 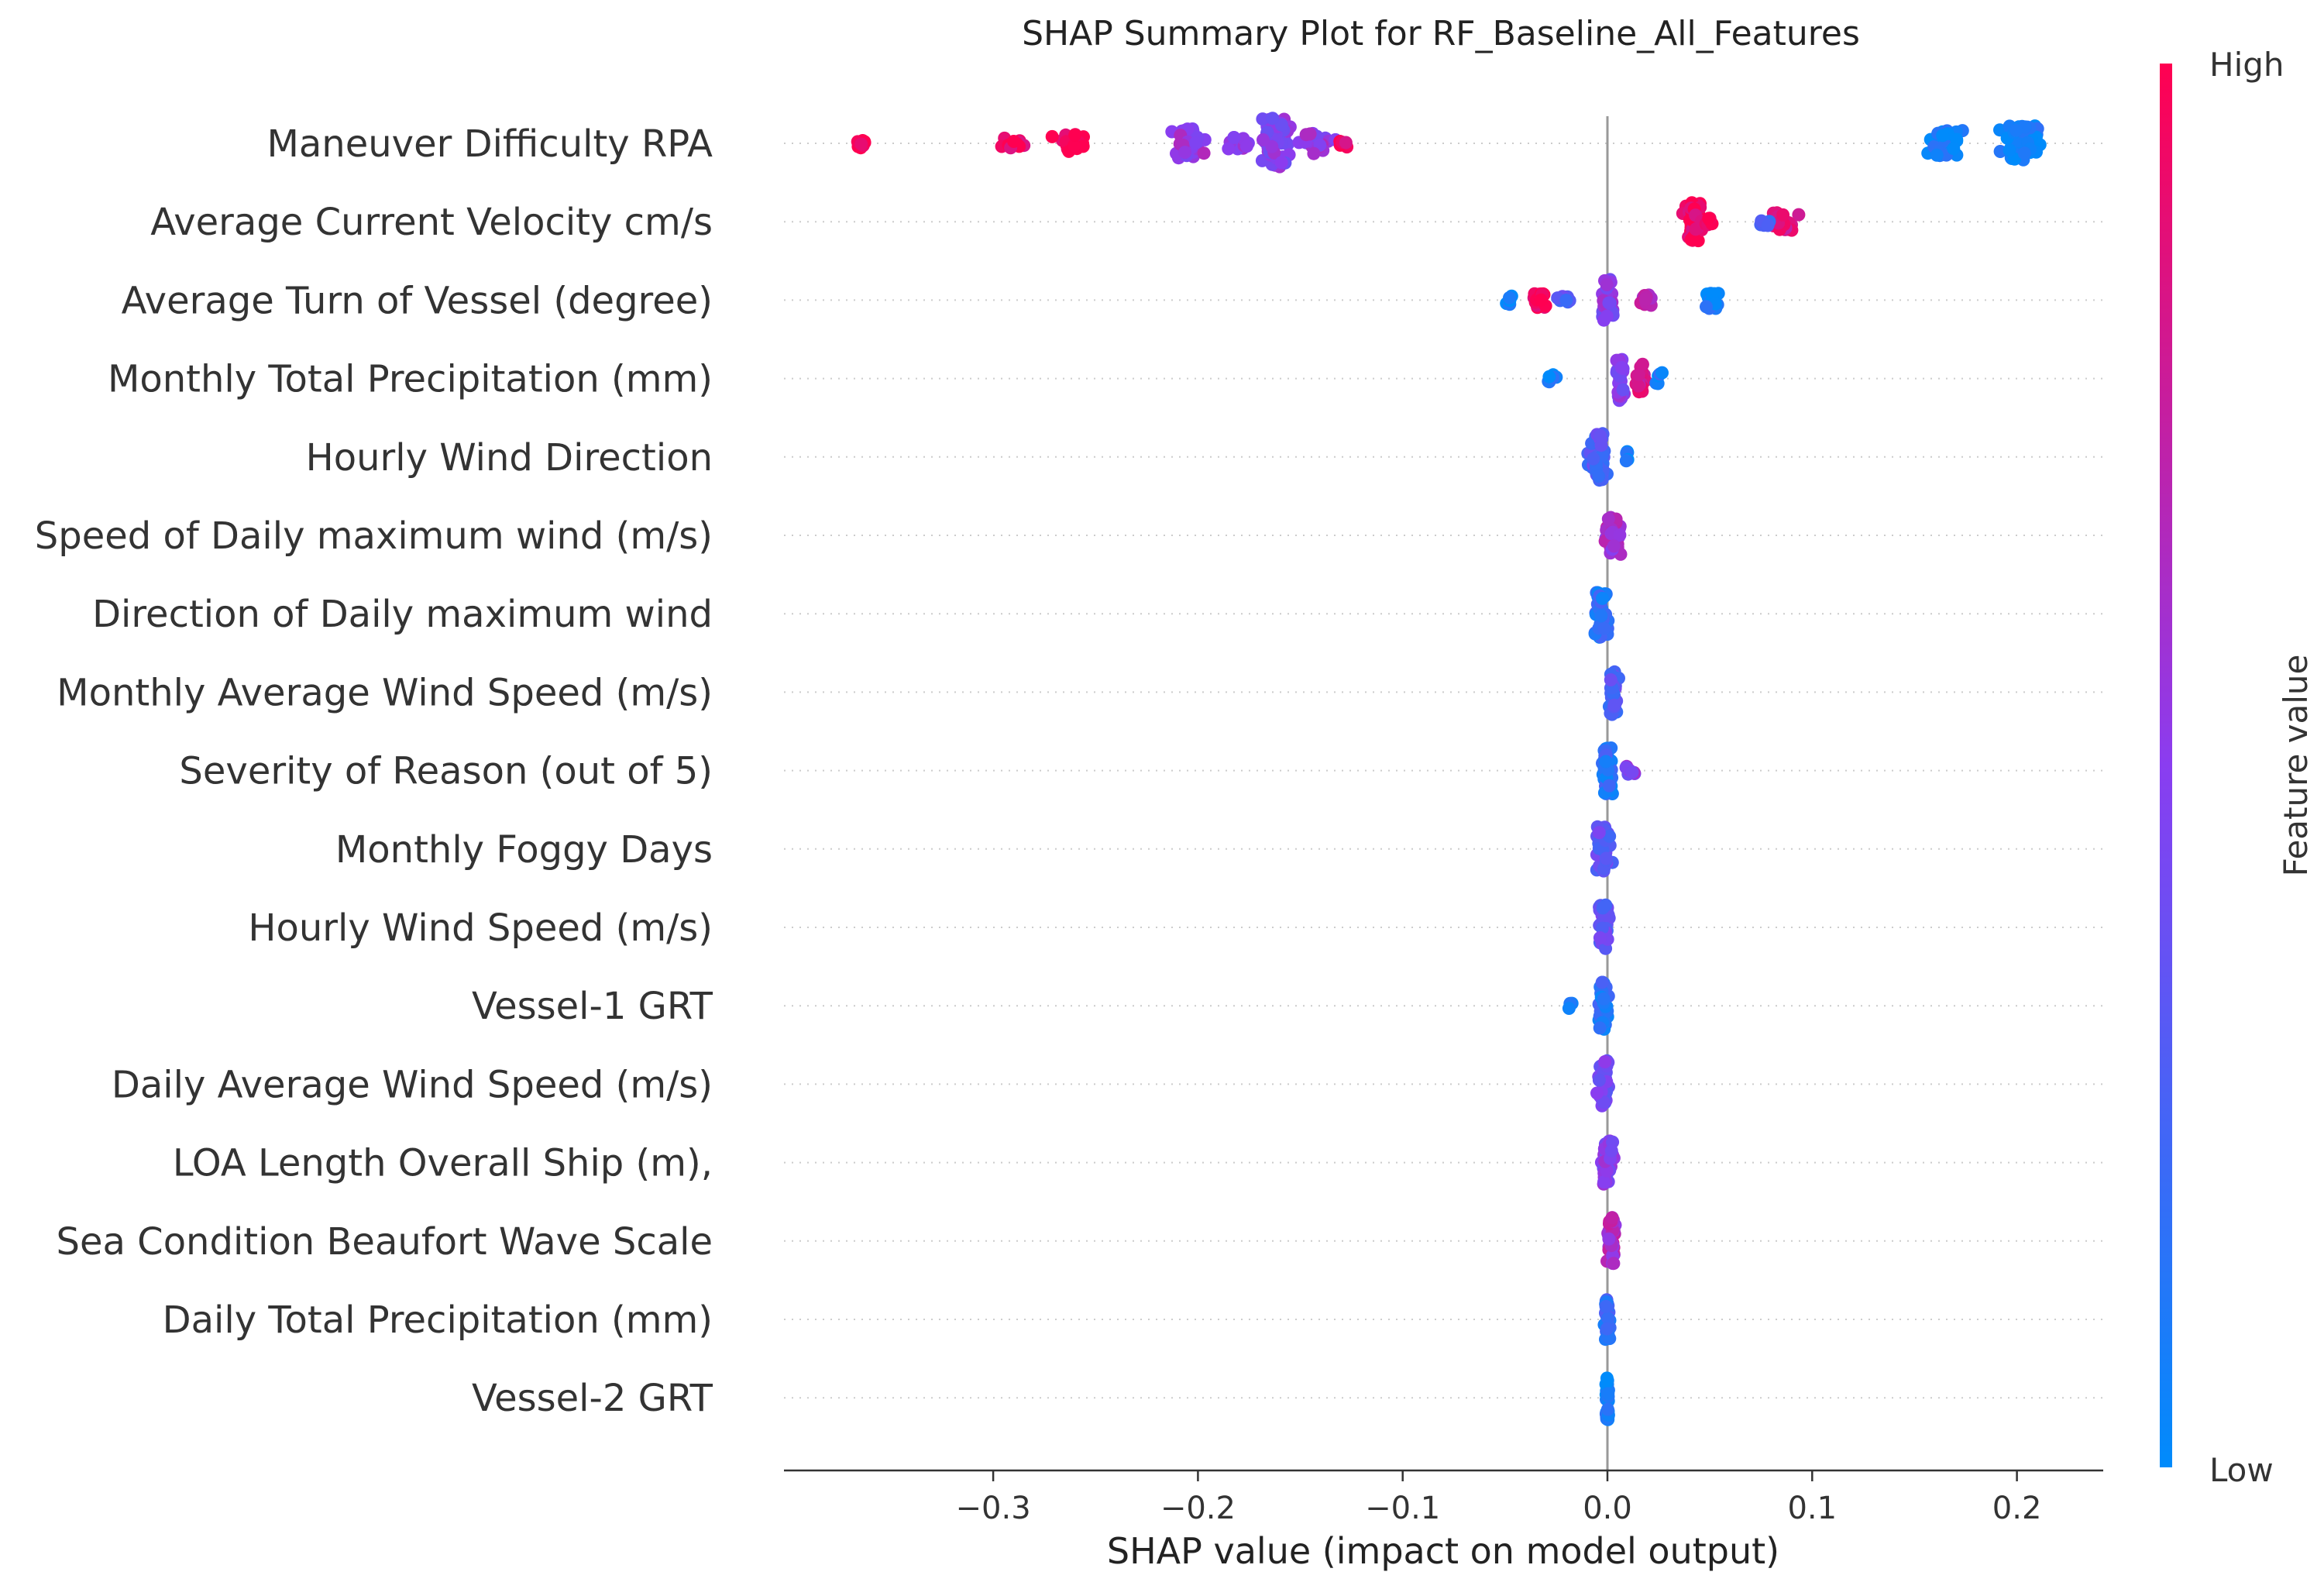 What do you see at coordinates (446, 771) in the screenshot?
I see `feature-label: Severity of Reason (out of 5)` at bounding box center [446, 771].